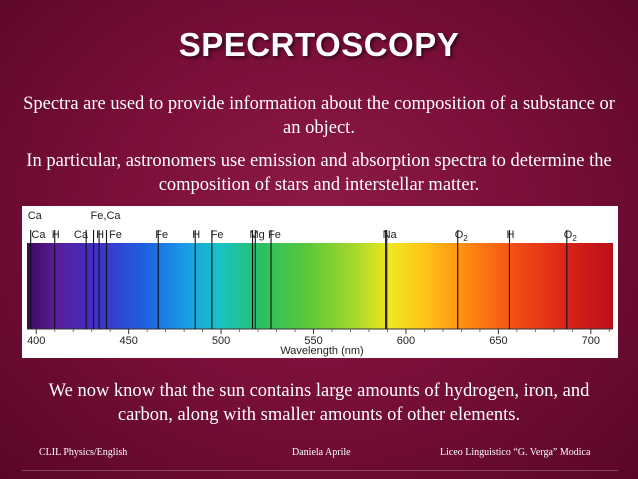  Describe the element at coordinates (320, 470) in the screenshot. I see `footer-divider` at that location.